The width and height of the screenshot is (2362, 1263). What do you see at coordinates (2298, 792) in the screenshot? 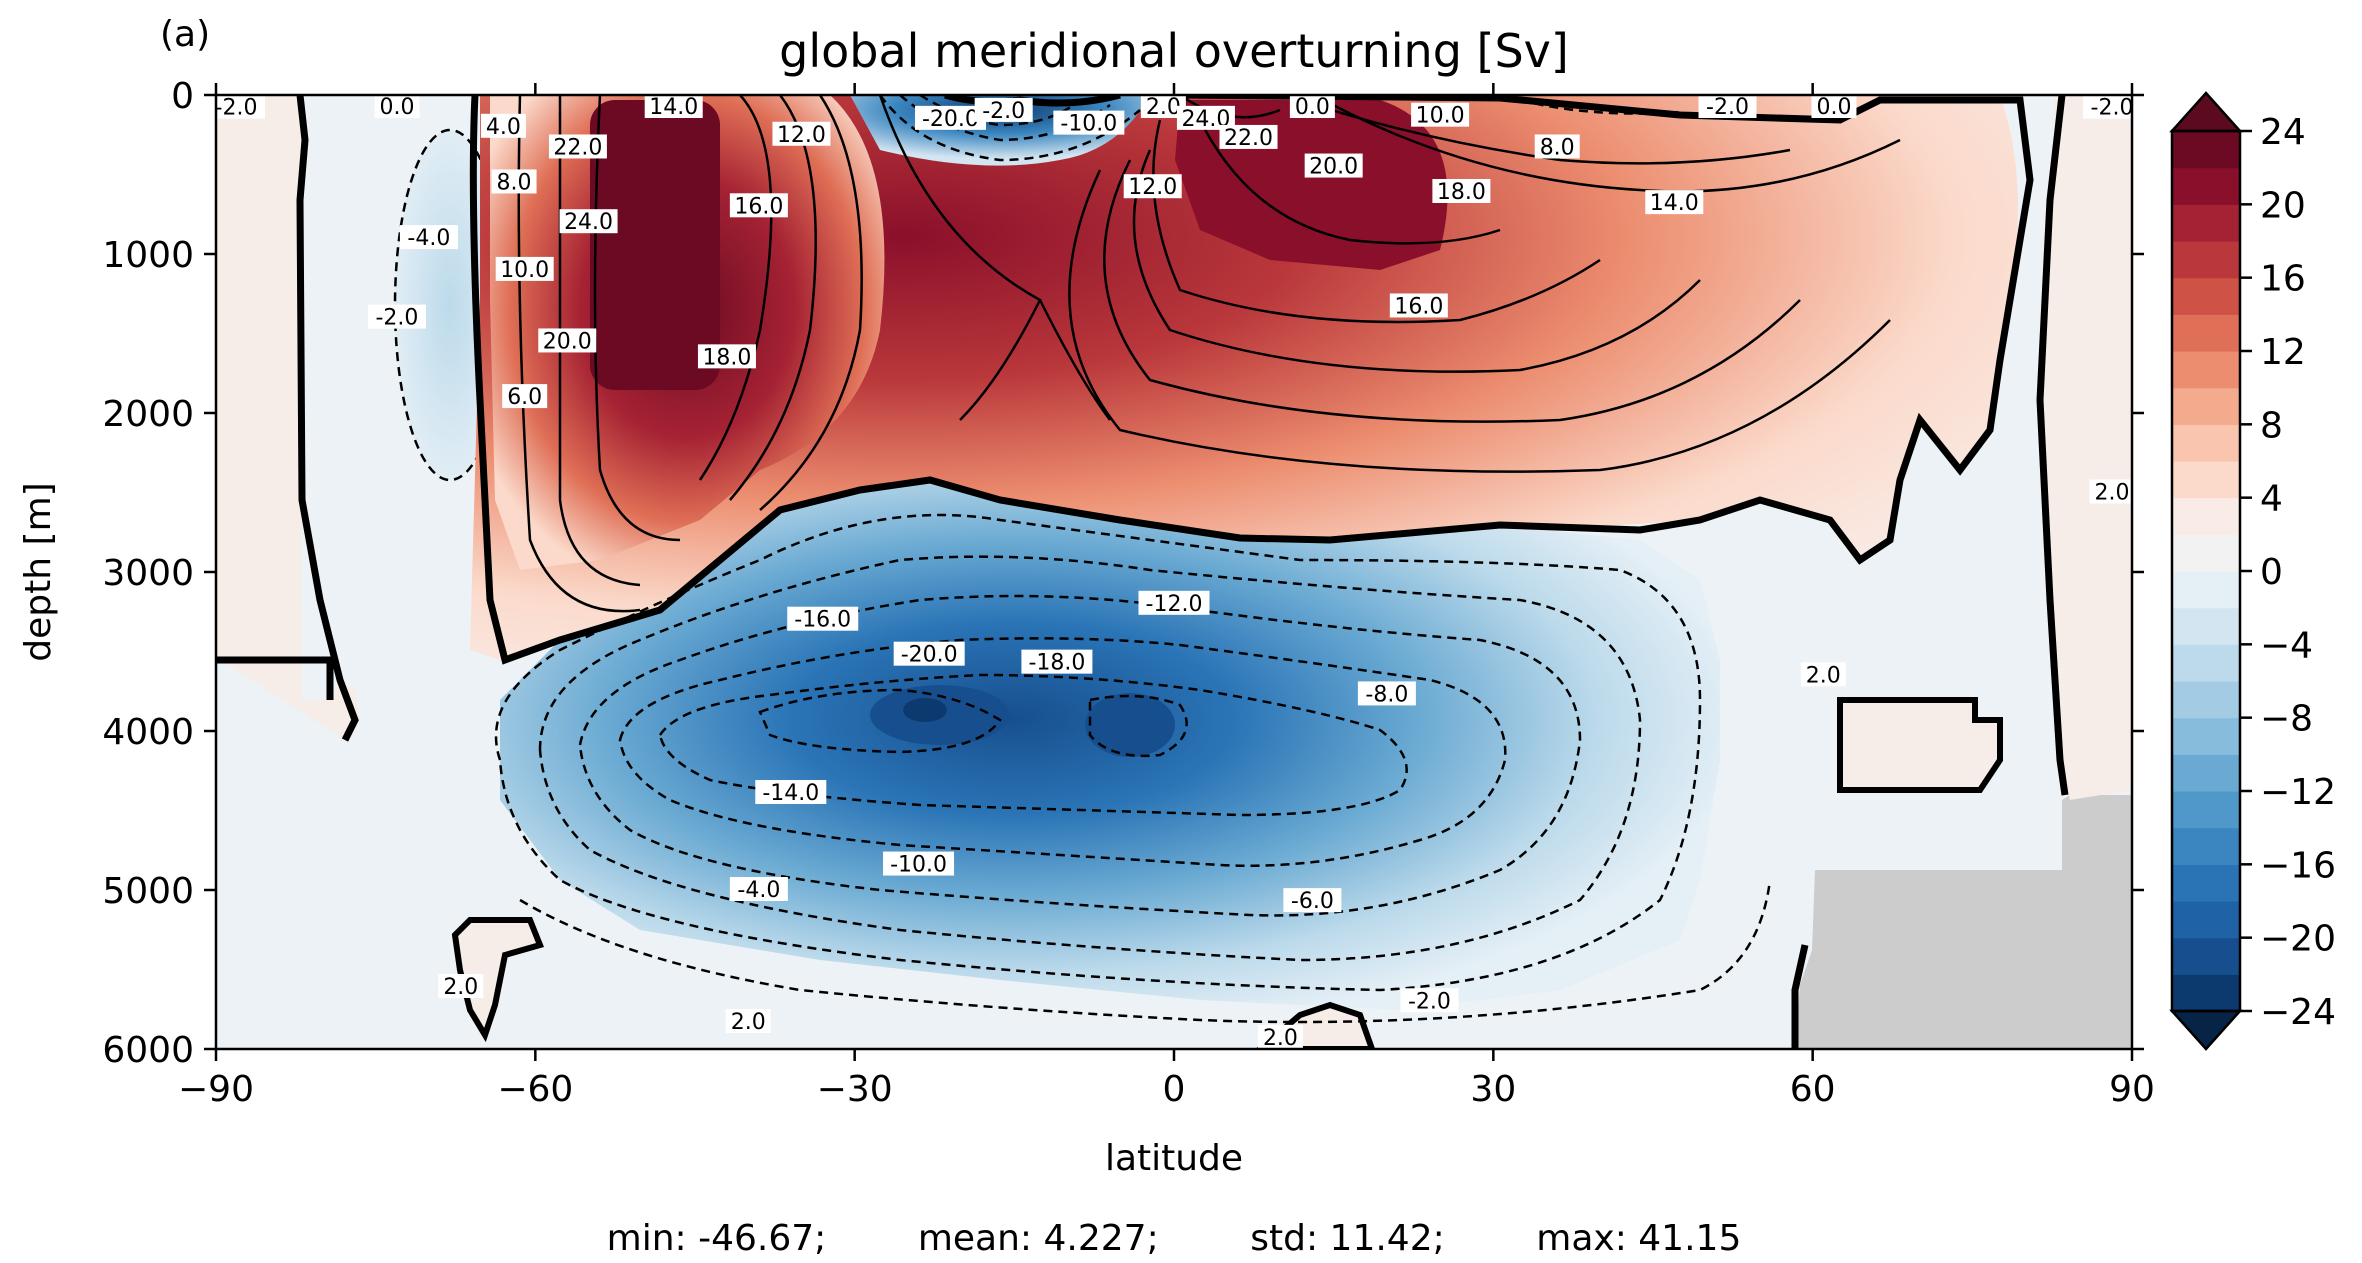
I see `colorbar-tick-label: −12` at bounding box center [2298, 792].